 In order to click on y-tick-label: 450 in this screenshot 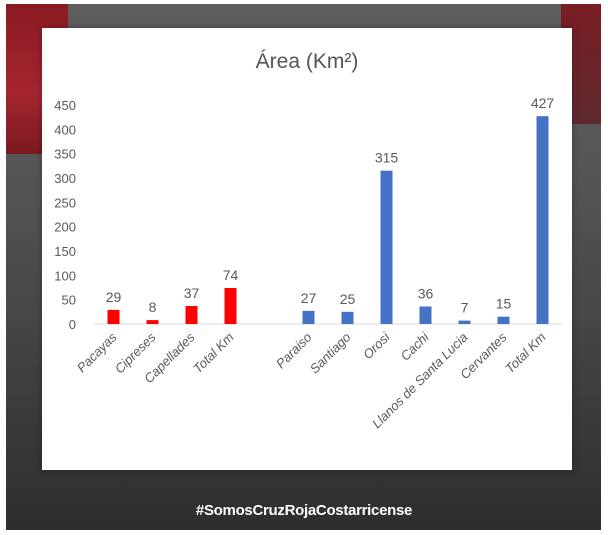, I will do `click(65, 105)`.